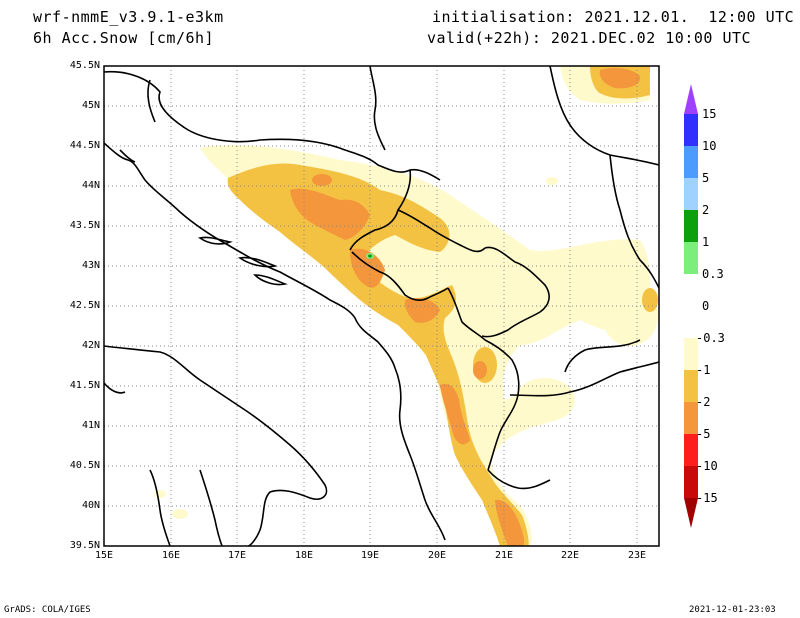 This screenshot has height=618, width=800. What do you see at coordinates (691, 482) in the screenshot?
I see `colorbar-cm10` at bounding box center [691, 482].